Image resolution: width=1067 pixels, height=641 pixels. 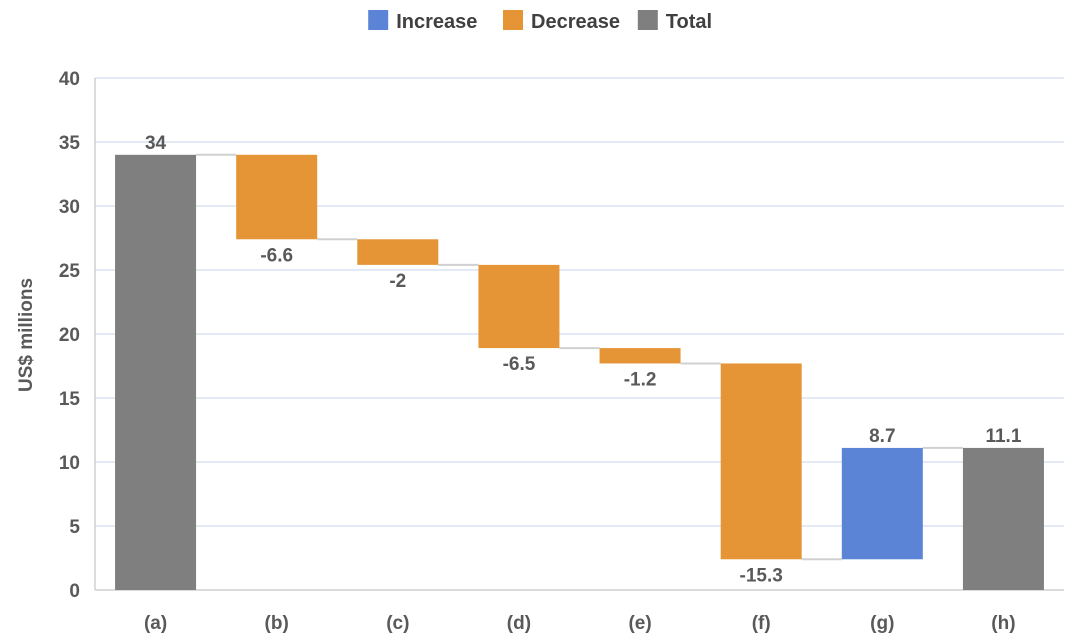 What do you see at coordinates (378, 20) in the screenshot?
I see `legend-swatch-increase` at bounding box center [378, 20].